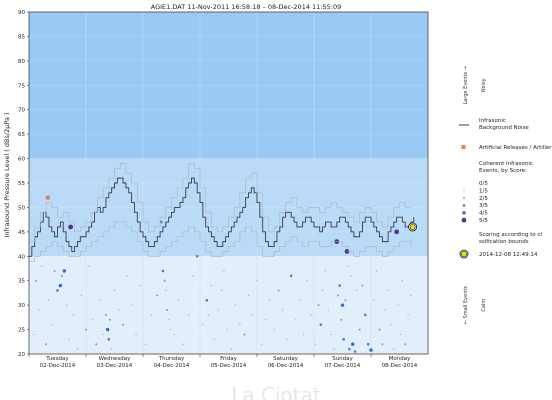 The width and height of the screenshot is (552, 400). I want to click on special-markers, so click(231, 213).